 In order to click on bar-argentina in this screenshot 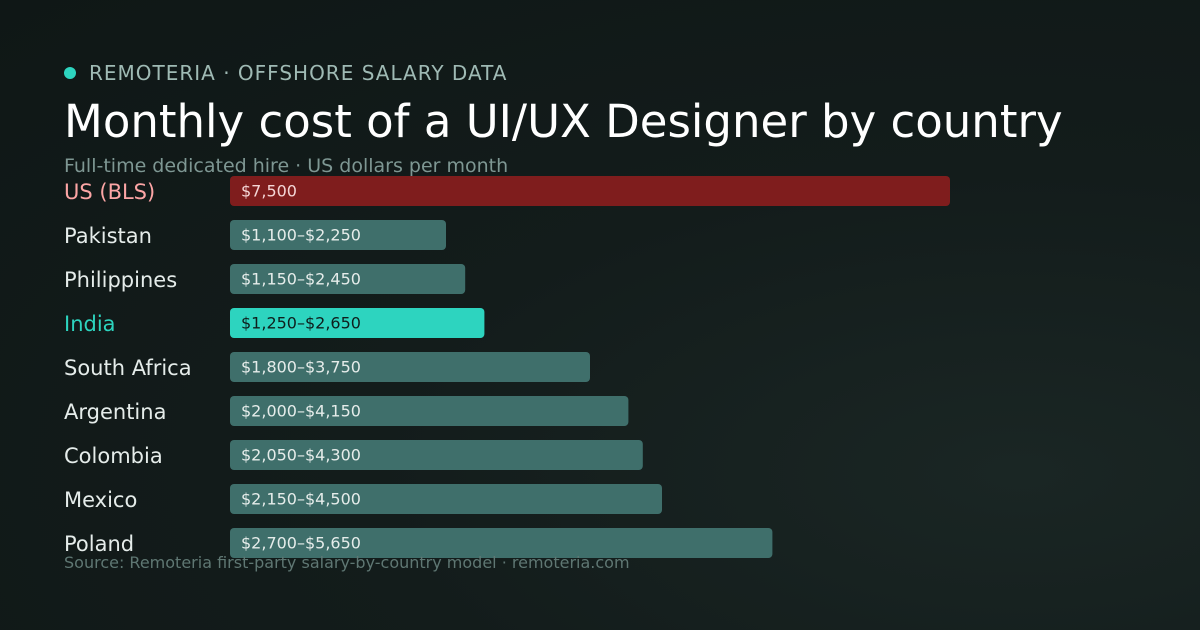, I will do `click(429, 411)`.